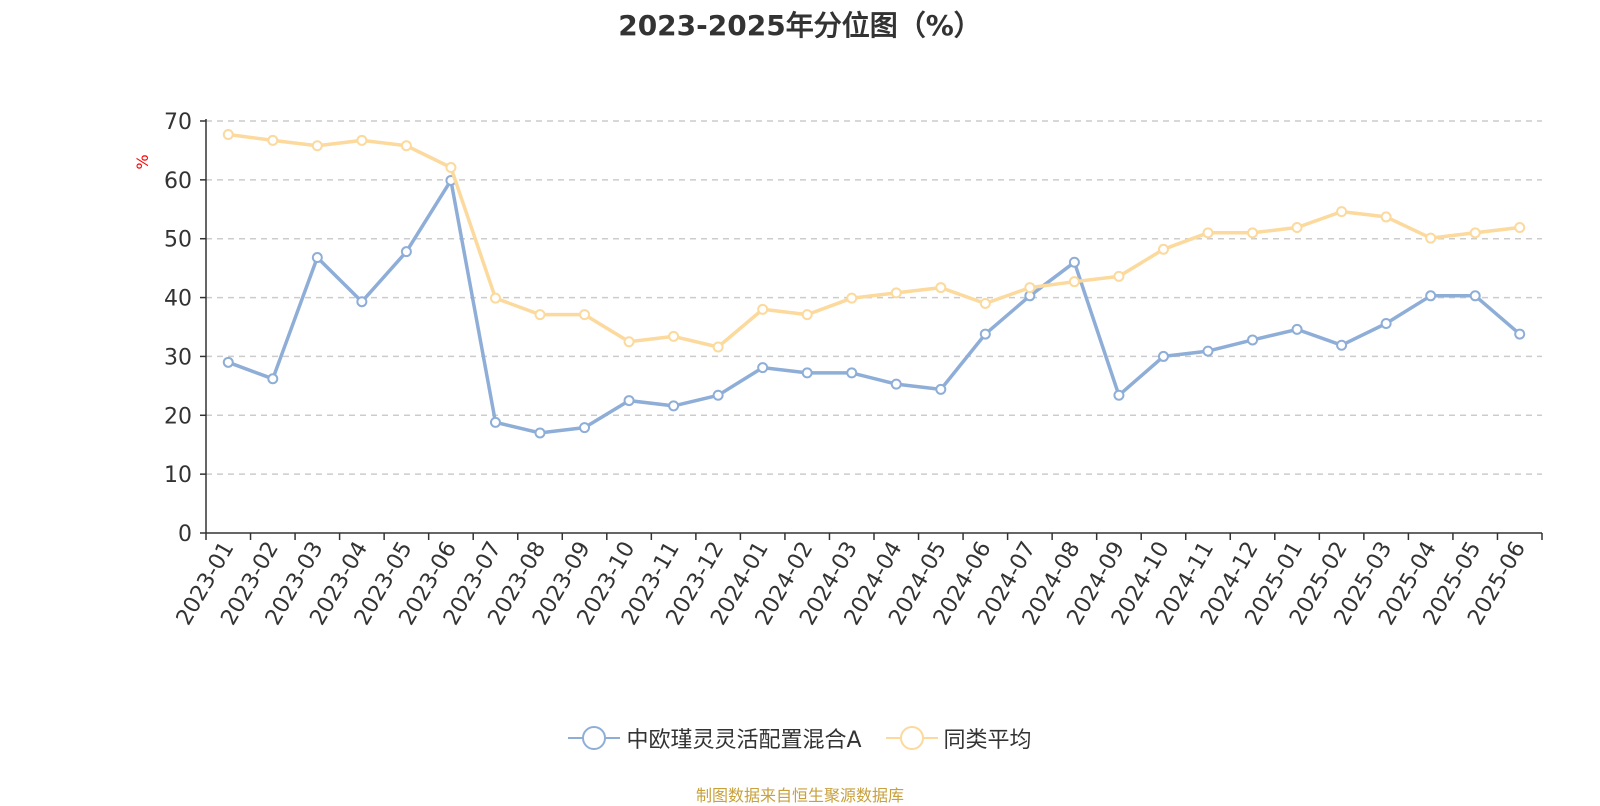 This screenshot has width=1600, height=806. Describe the element at coordinates (987, 740) in the screenshot. I see `legend-label-series-2: 同类平均` at that location.